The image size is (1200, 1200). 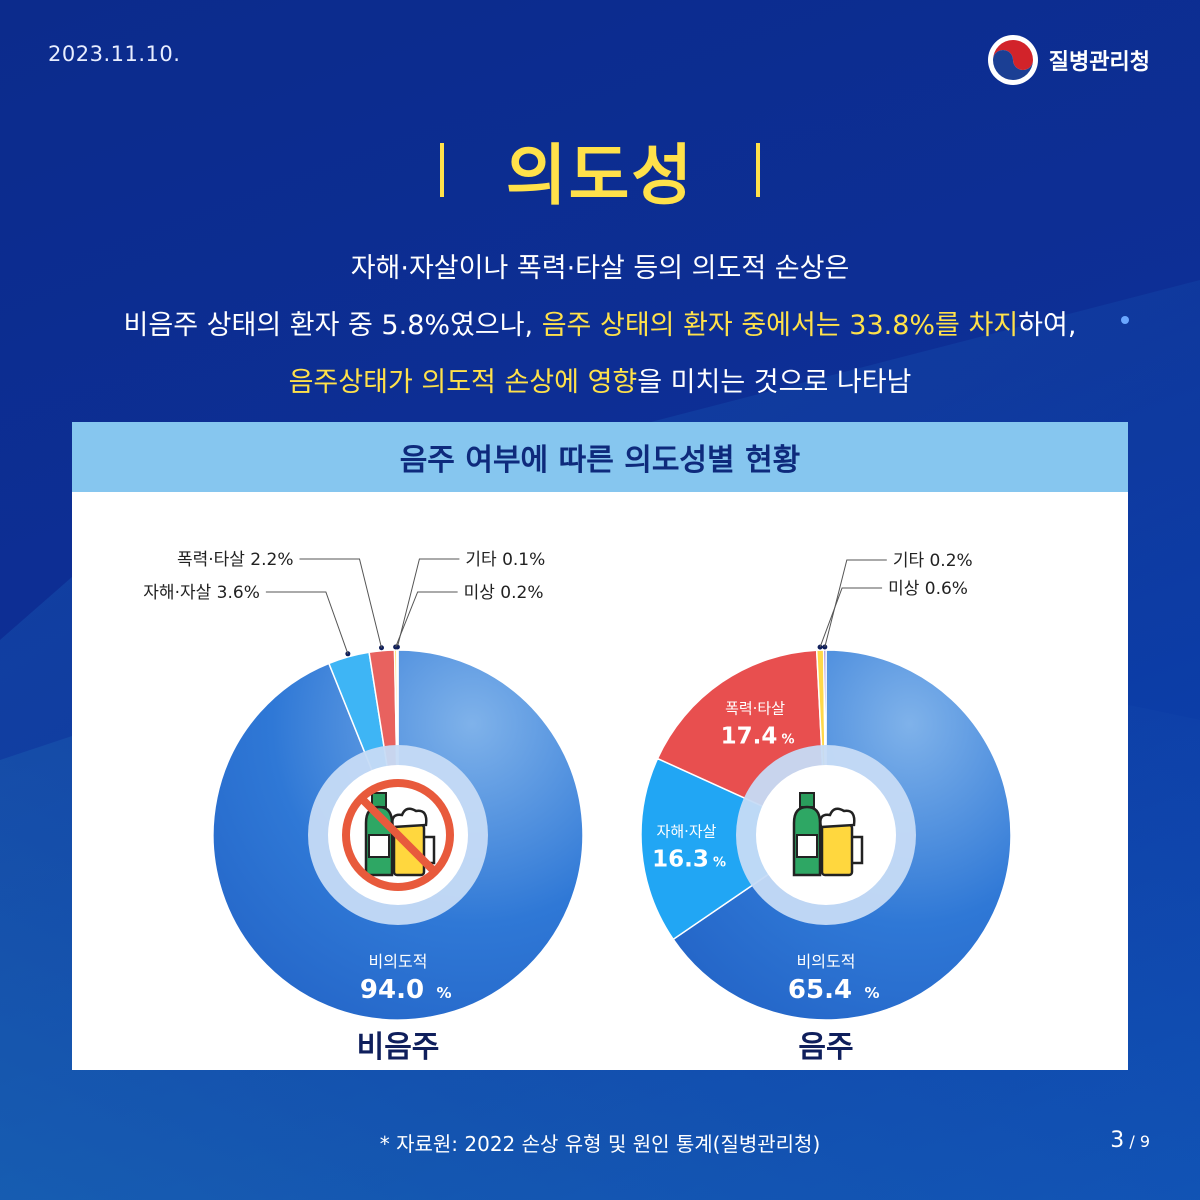 I want to click on chart-title-drinking: 음주, so click(x=825, y=1047).